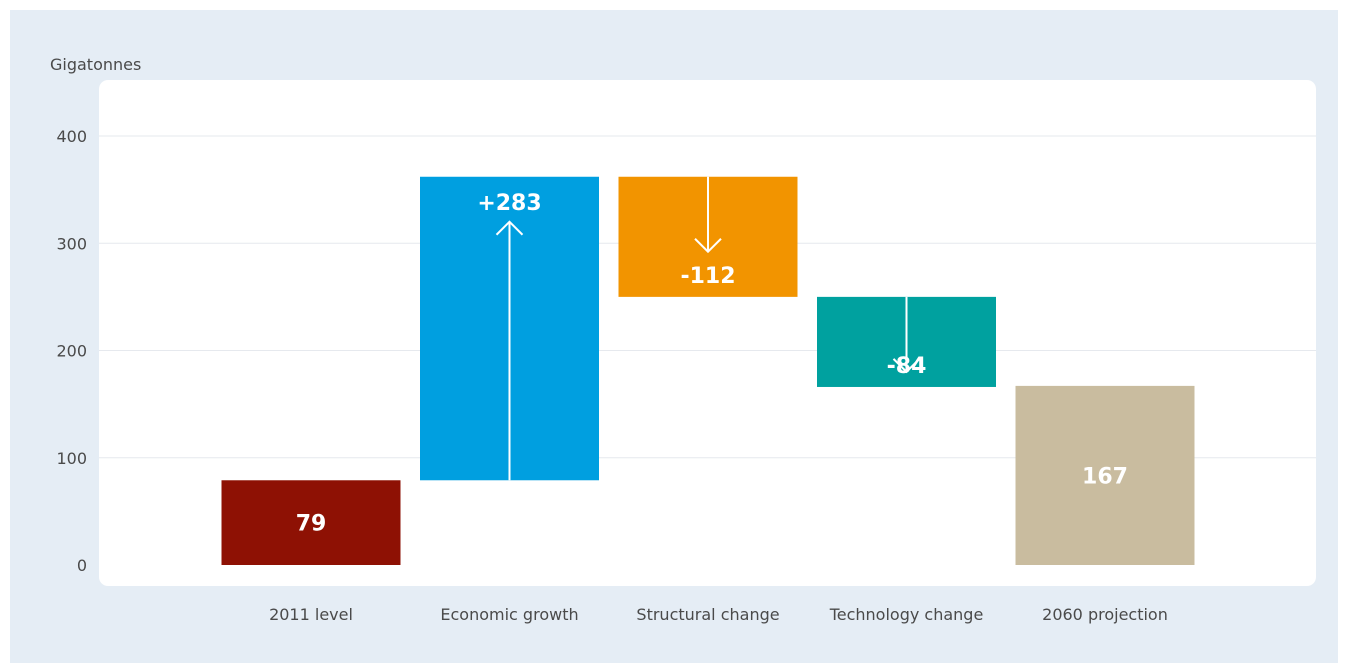 The width and height of the screenshot is (1349, 664). I want to click on x-tick-label: Technology change, so click(906, 614).